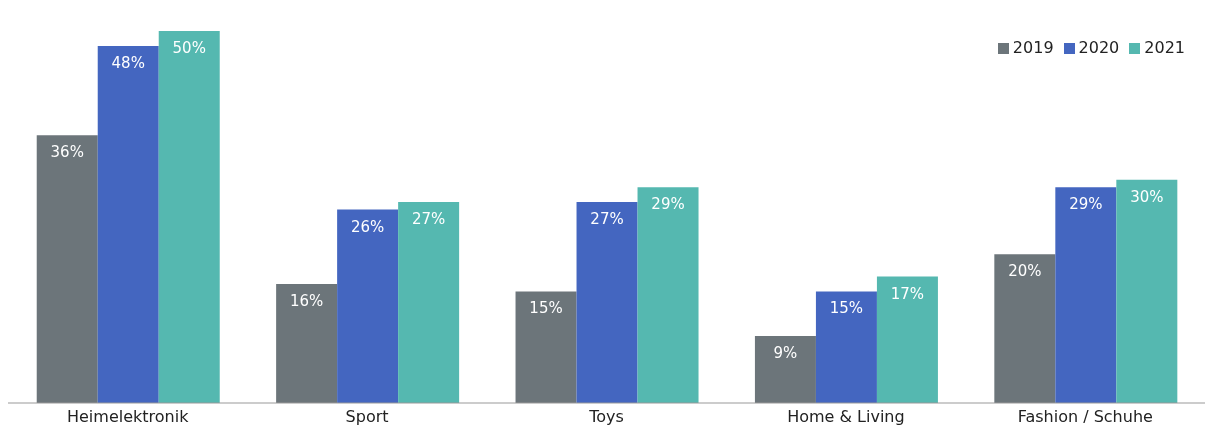 The width and height of the screenshot is (1213, 441). What do you see at coordinates (1085, 417) in the screenshot?
I see `x-tick-label: Fashion / Schuhe` at bounding box center [1085, 417].